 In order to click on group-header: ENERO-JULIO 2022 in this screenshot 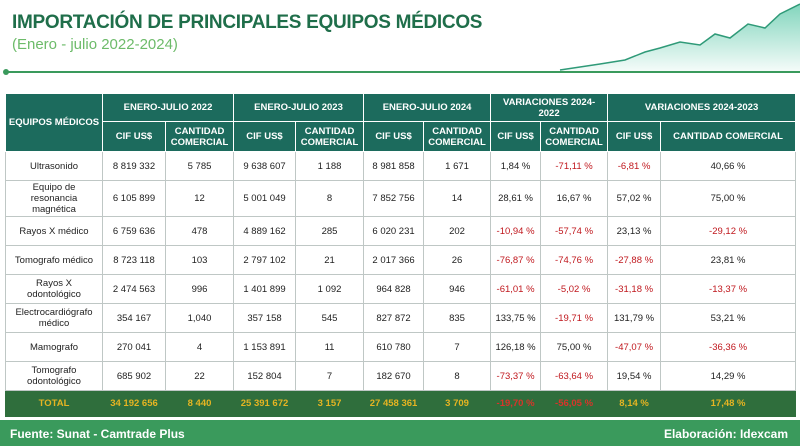, I will do `click(168, 107)`.